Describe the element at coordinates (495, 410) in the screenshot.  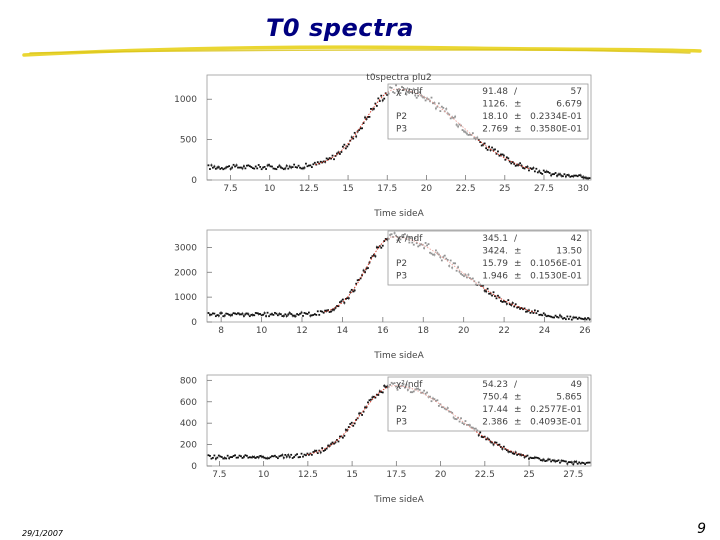
I see `stats-cell: 17.44` at that location.